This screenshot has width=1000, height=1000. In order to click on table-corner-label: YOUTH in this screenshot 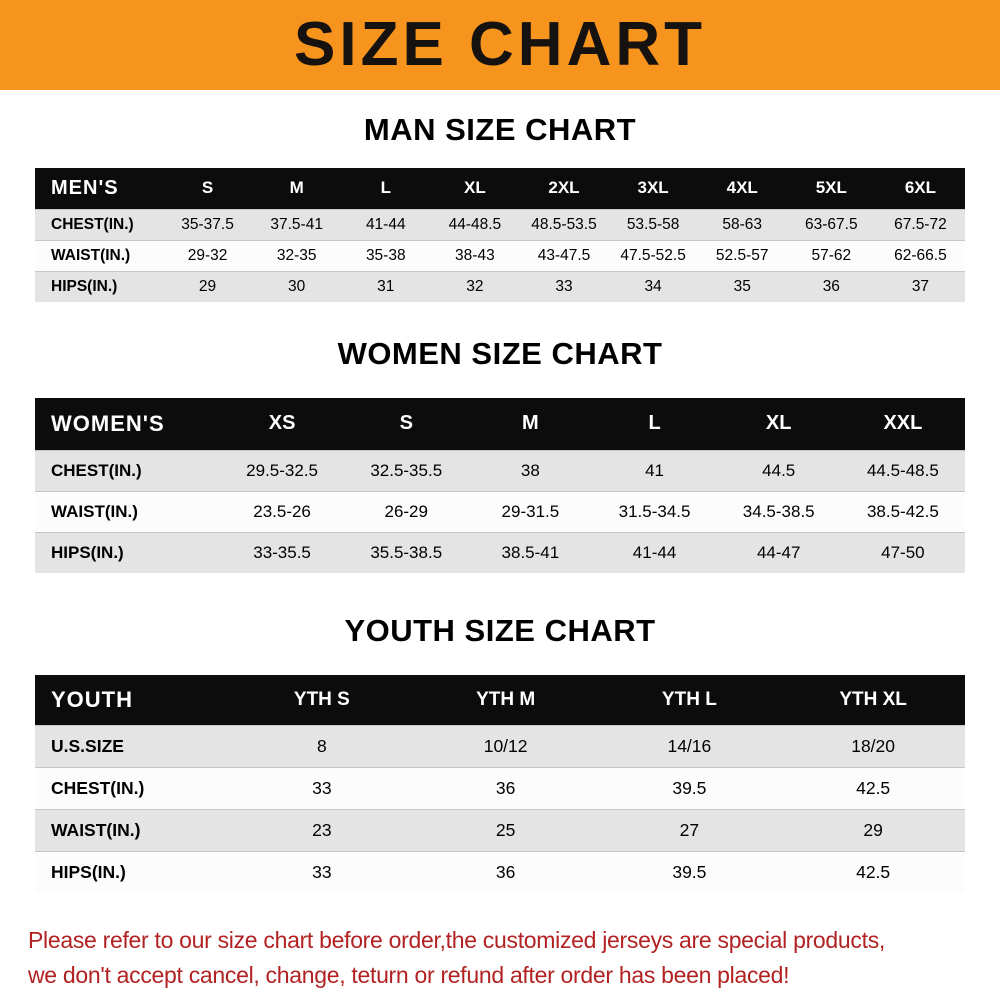, I will do `click(132, 700)`.